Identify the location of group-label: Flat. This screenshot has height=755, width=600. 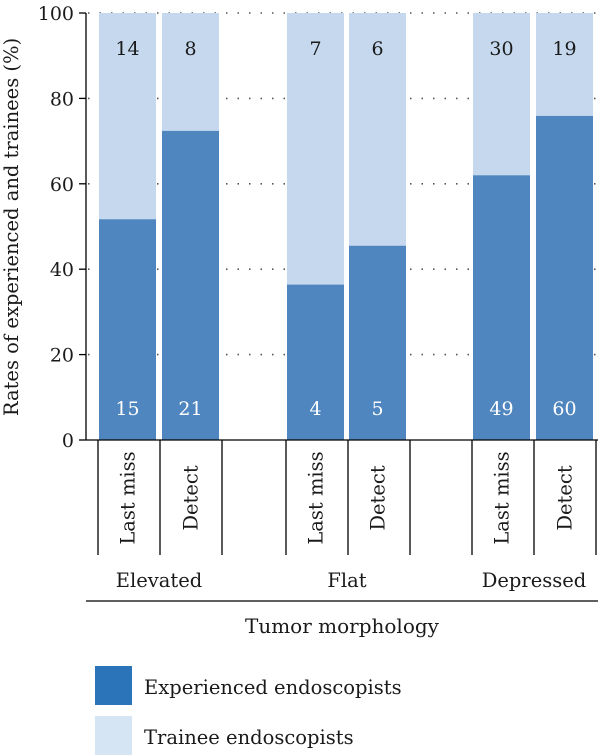
(346, 580).